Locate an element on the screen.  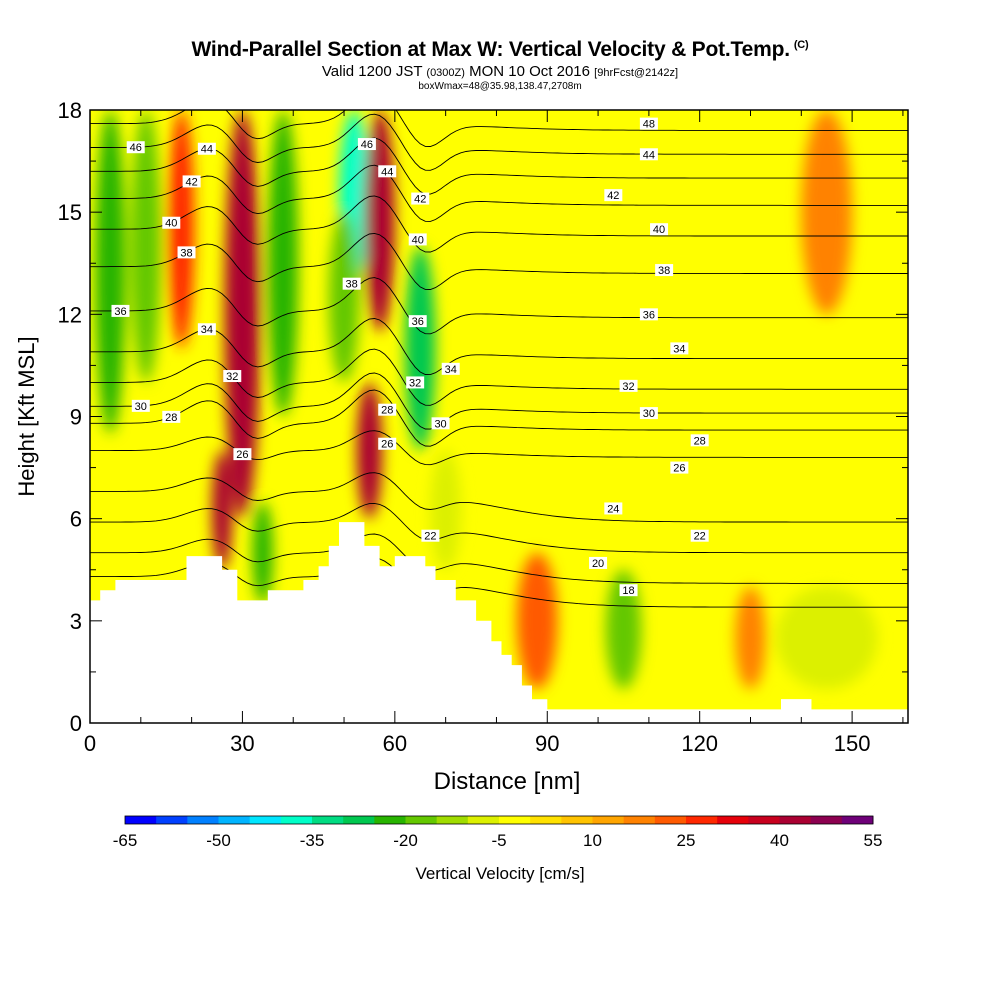
contour-label-26: 18 is located at coordinates (628, 590).